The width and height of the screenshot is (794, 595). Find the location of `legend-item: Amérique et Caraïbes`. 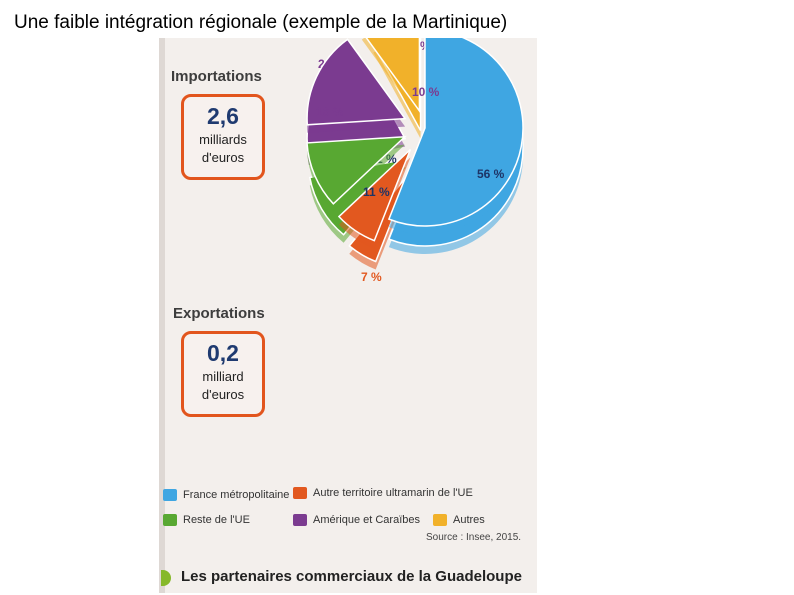

legend-item: Amérique et Caraïbes is located at coordinates (356, 520).